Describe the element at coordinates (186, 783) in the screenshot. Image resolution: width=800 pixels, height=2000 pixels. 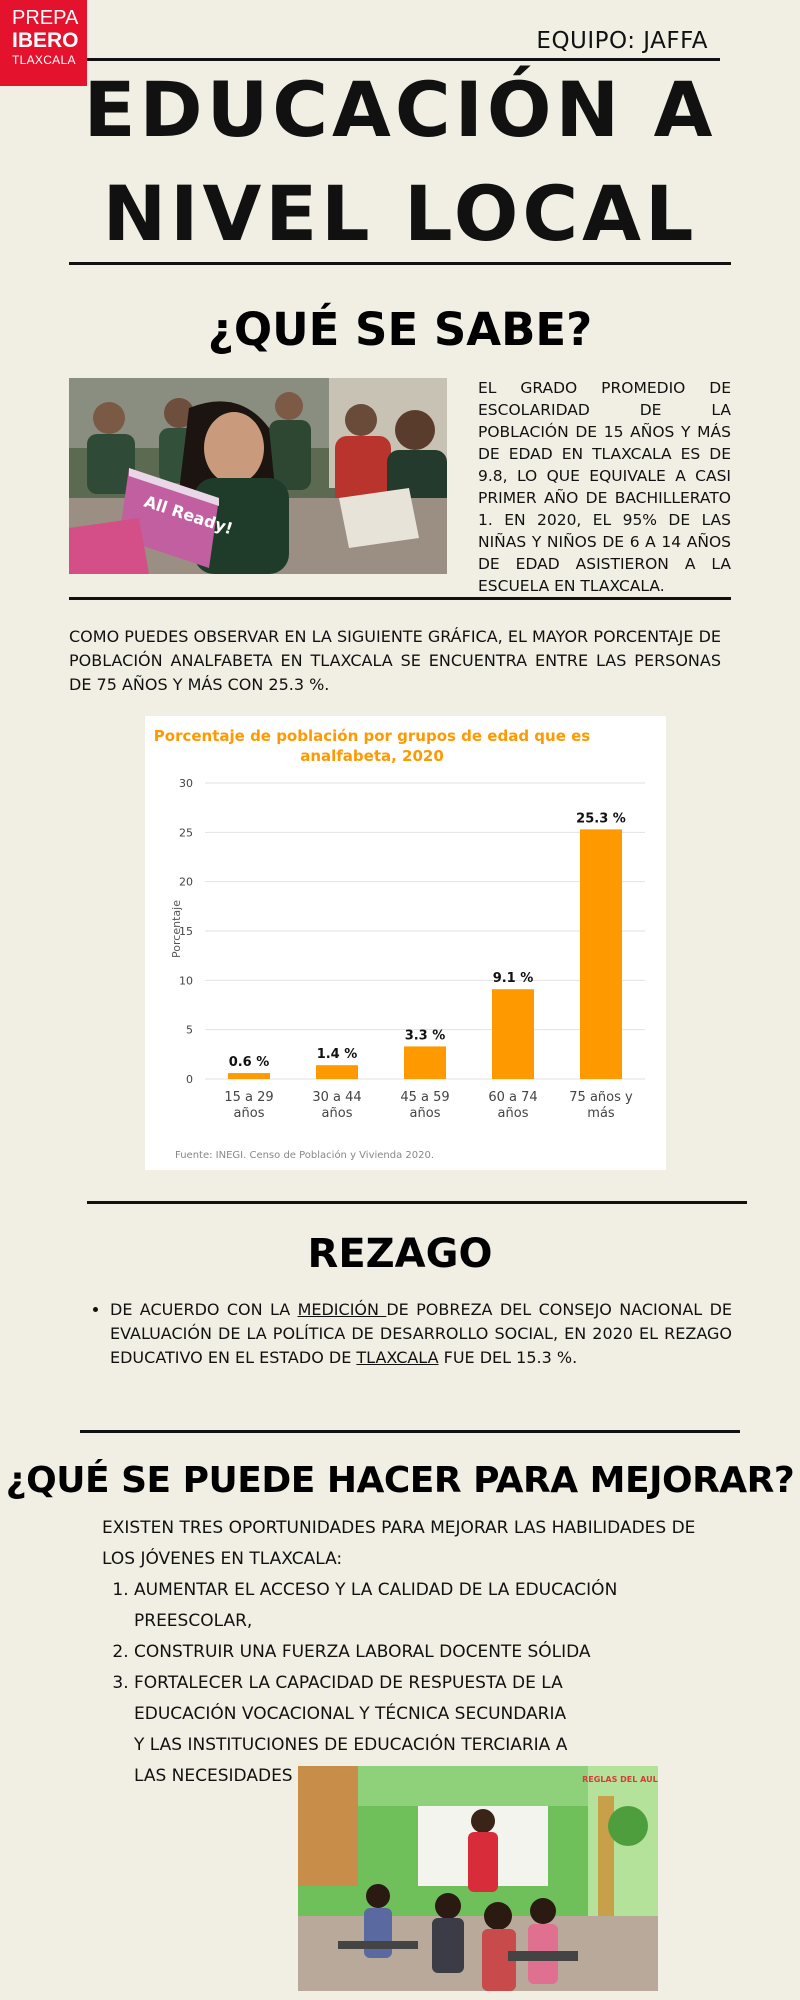
I see `y-tick-label: 30` at that location.